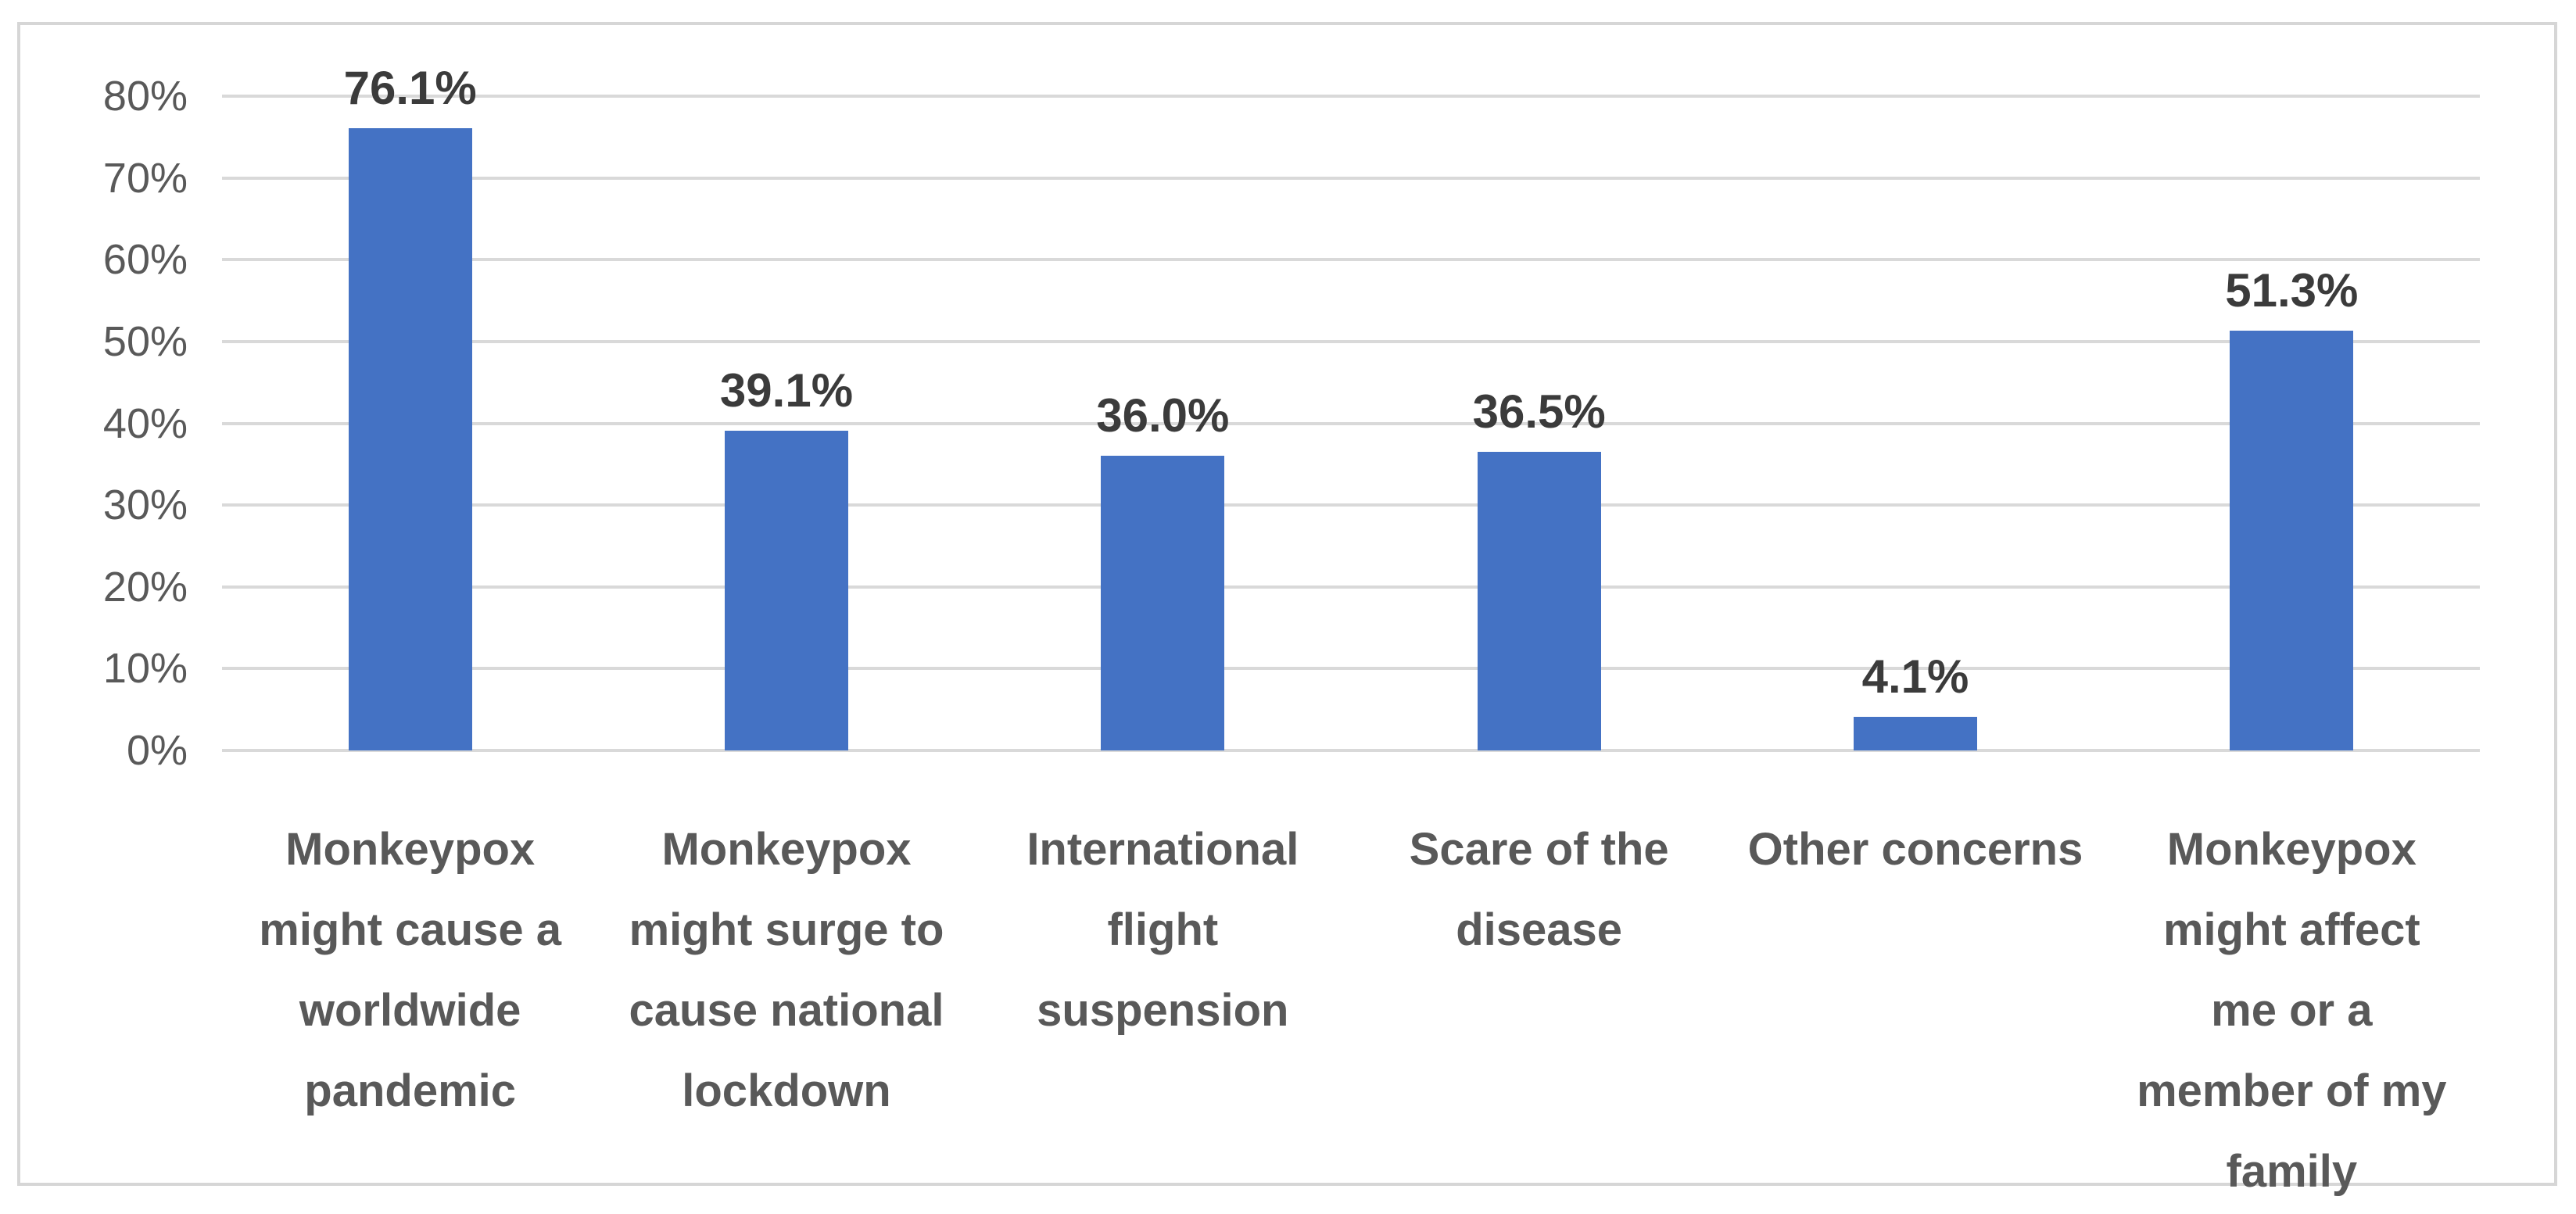 The image size is (2576, 1214). Describe the element at coordinates (2291, 929) in the screenshot. I see `category-label-line: might affect` at that location.